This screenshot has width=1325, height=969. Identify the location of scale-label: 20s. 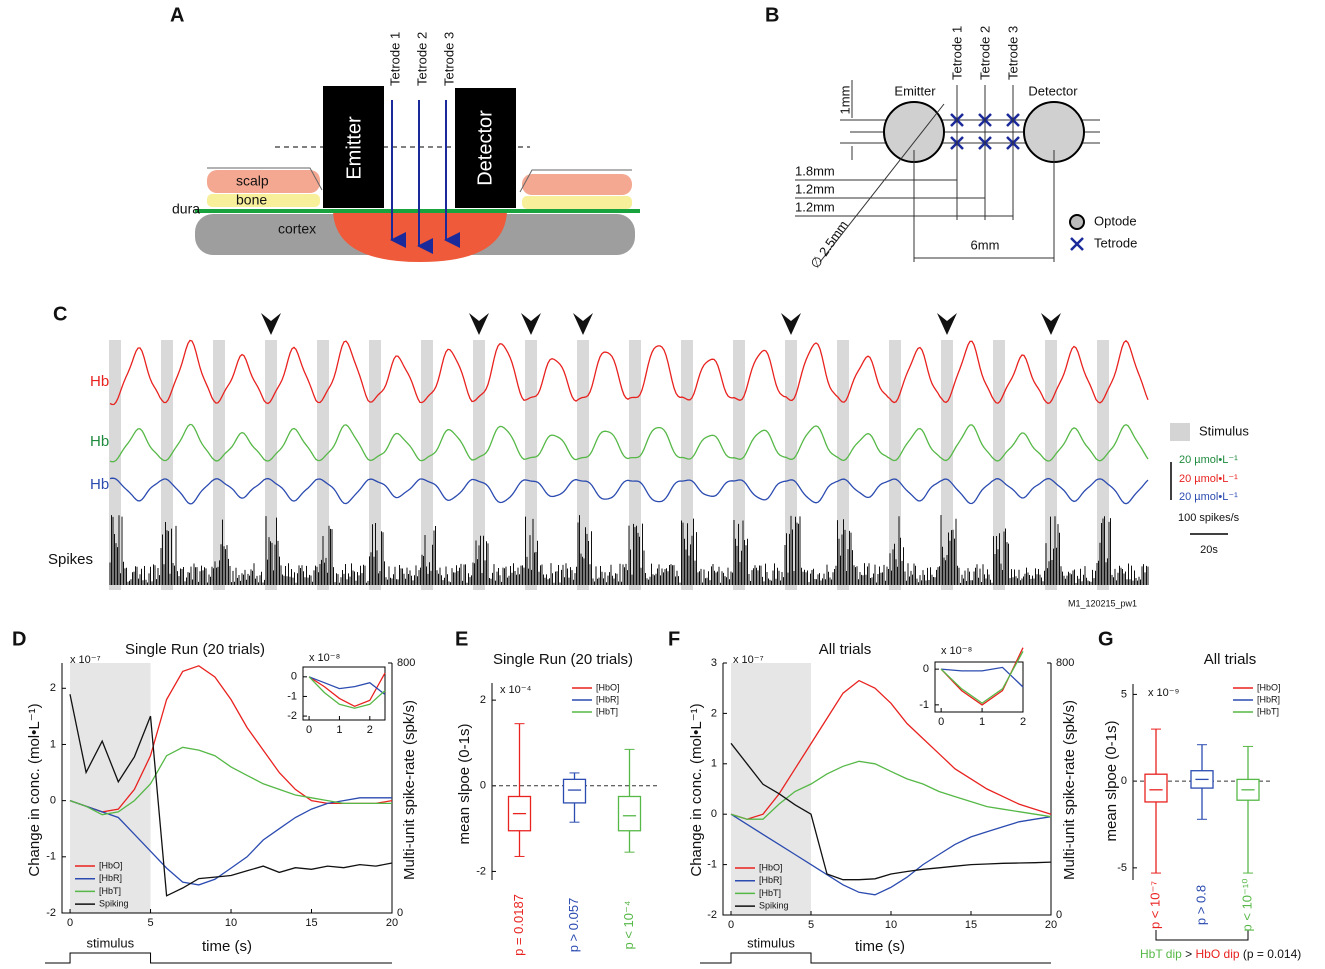
(1209, 550).